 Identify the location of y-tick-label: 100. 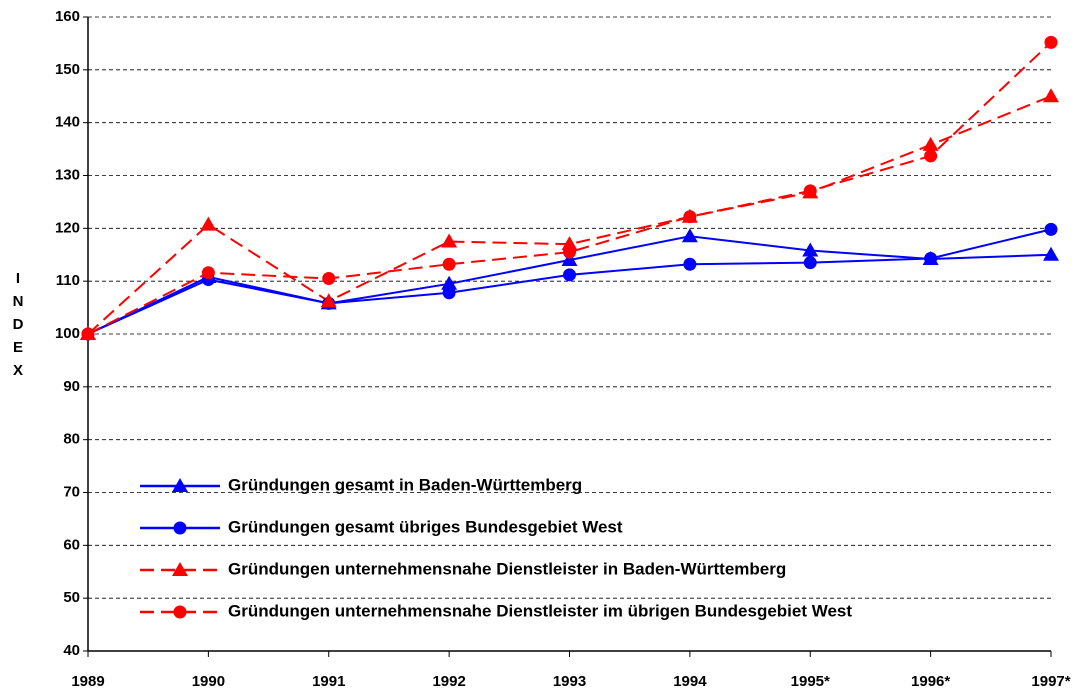
(67, 333).